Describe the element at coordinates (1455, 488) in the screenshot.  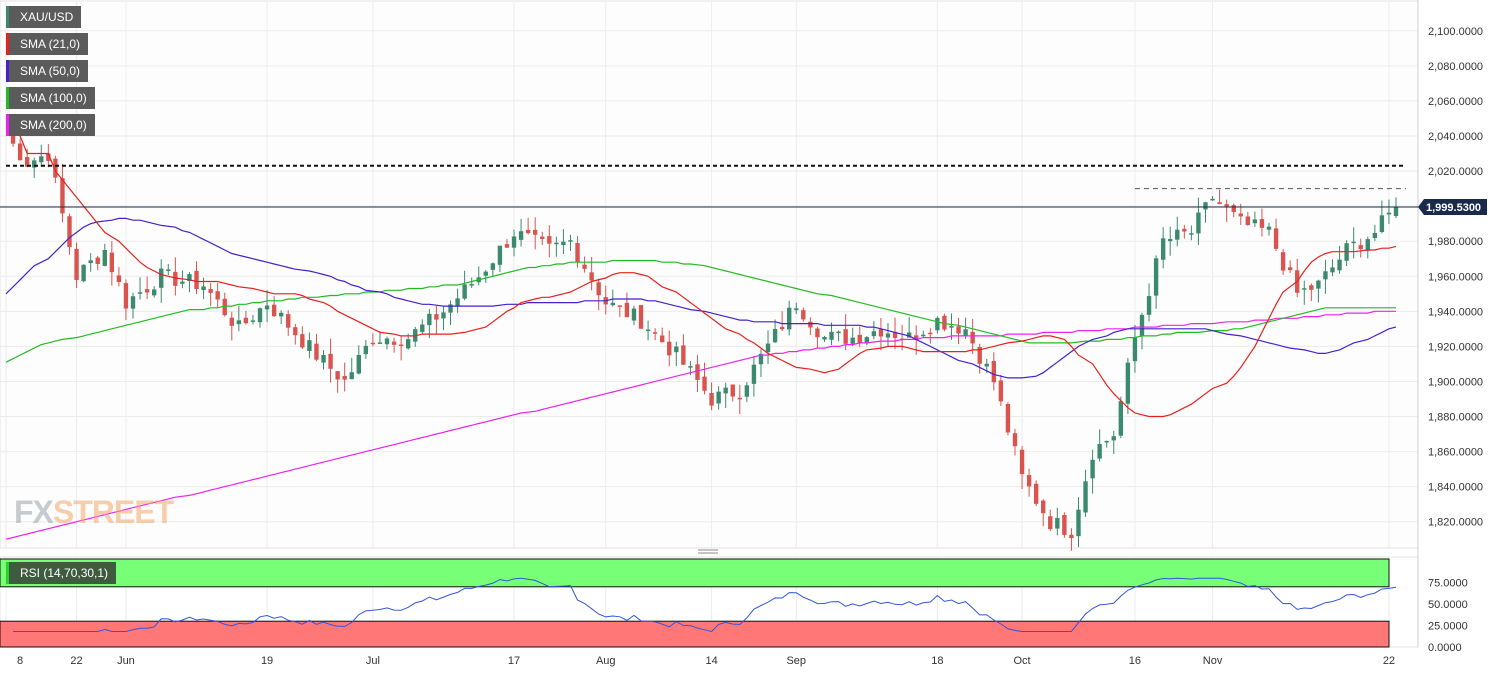
I see `y-tick-label: 1,840.0000` at that location.